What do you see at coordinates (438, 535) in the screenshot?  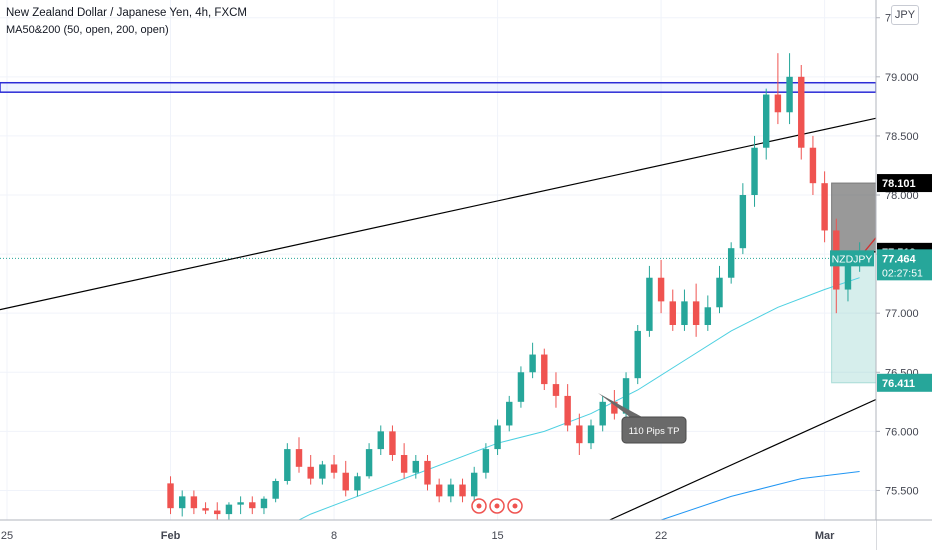 I see `time-axis-panel` at bounding box center [438, 535].